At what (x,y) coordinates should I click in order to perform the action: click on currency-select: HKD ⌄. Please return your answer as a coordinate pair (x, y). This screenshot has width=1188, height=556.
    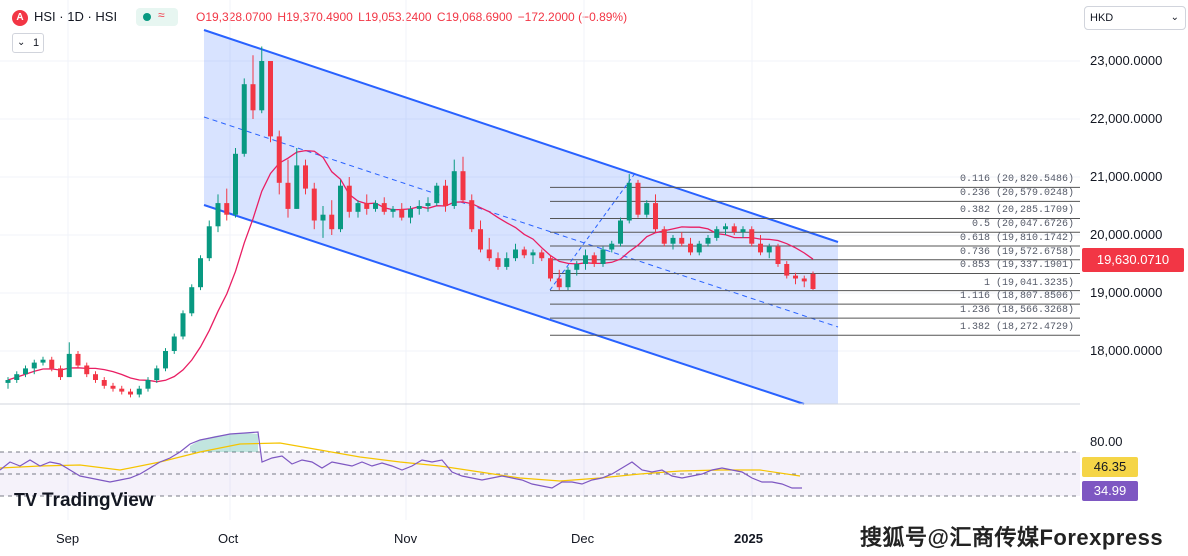
    Looking at the image, I should click on (1135, 18).